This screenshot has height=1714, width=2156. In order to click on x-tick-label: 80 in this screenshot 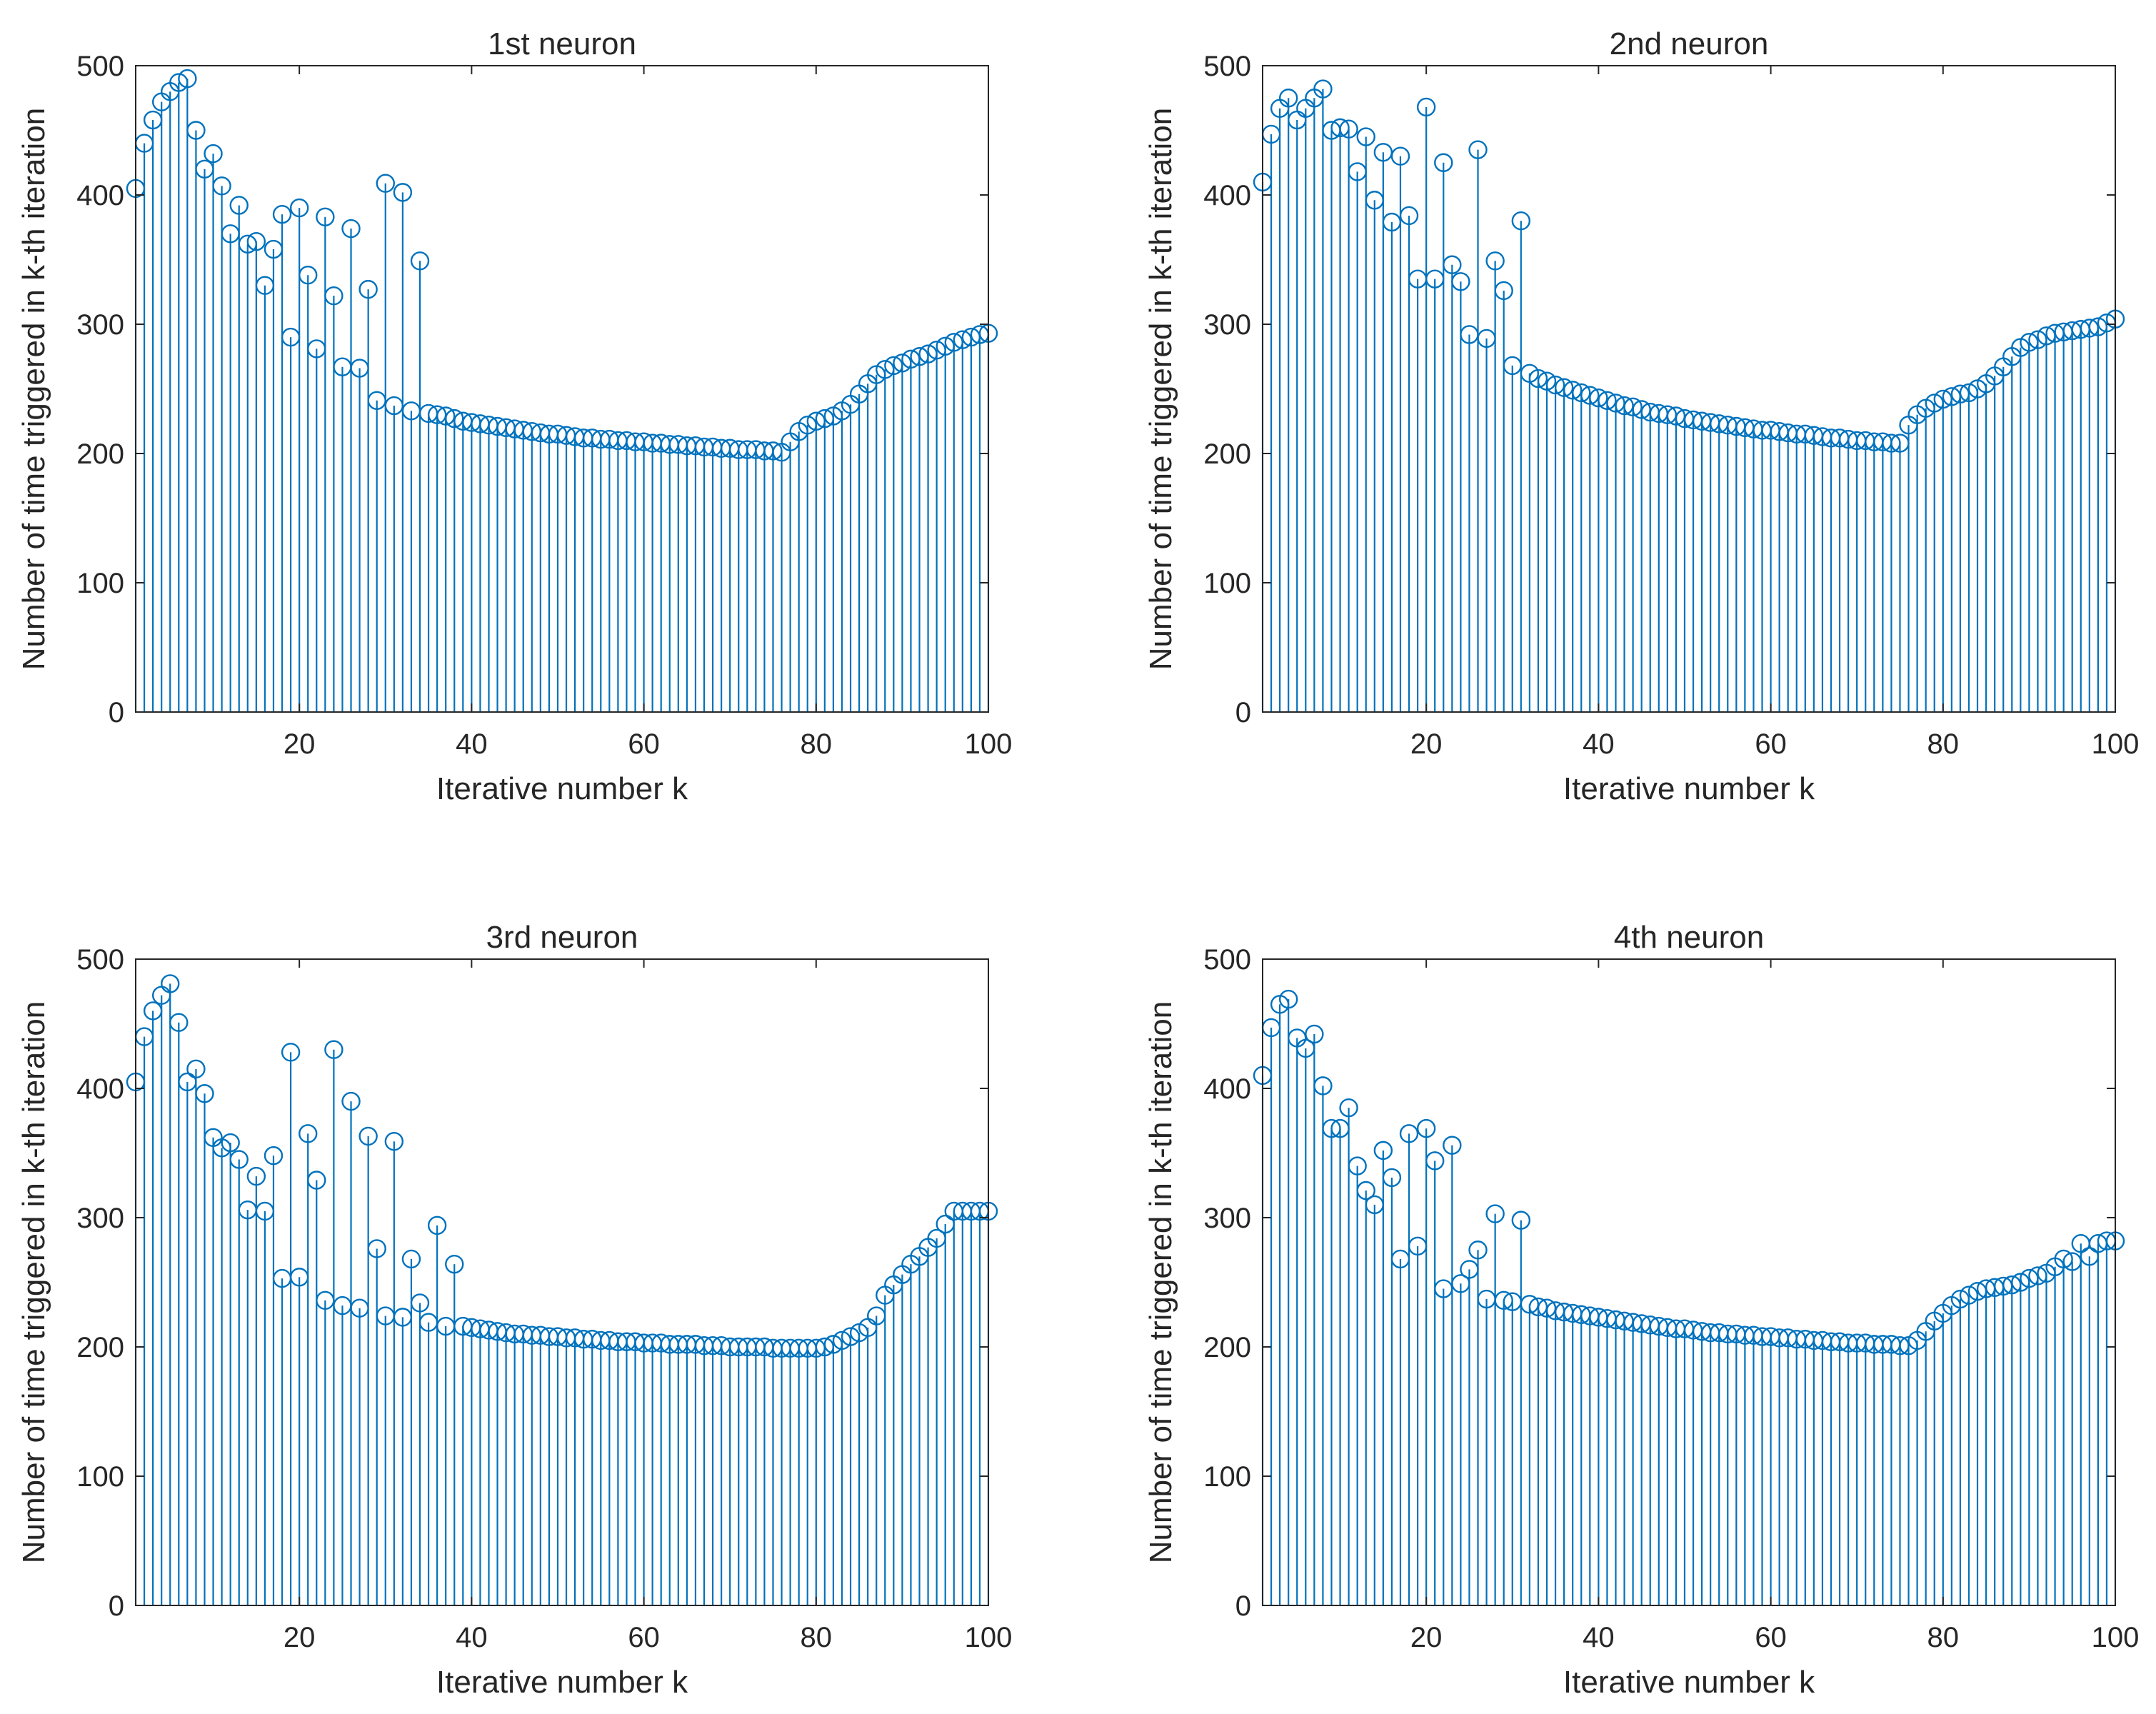, I will do `click(1944, 744)`.